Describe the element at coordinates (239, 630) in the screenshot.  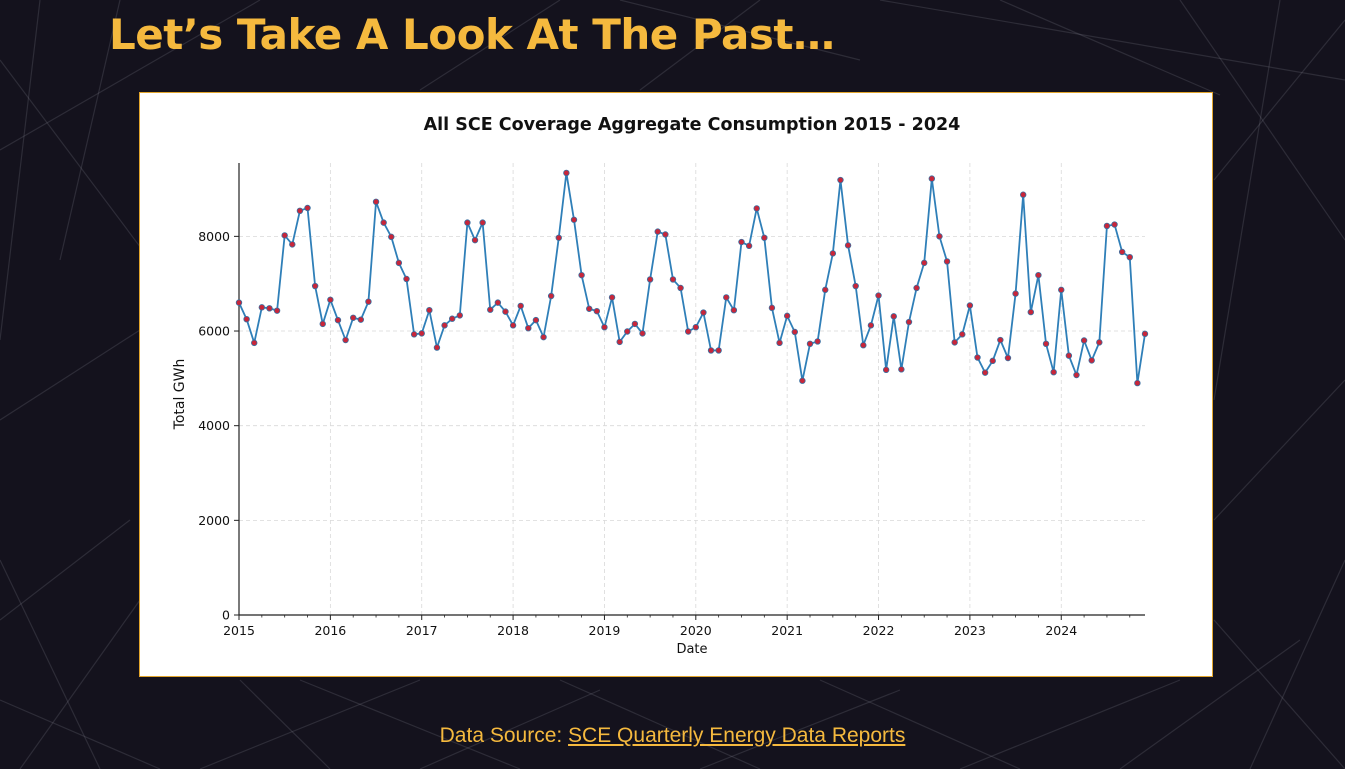
I see `x-tick-label: 2015` at that location.